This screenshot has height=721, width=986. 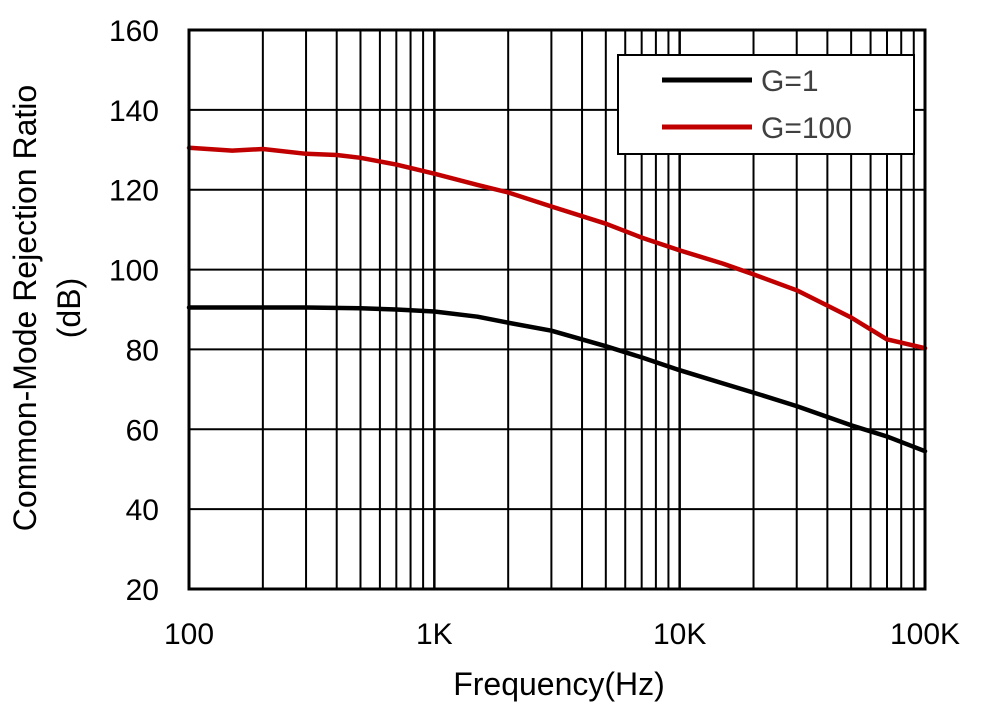 I want to click on legend-box, so click(x=766, y=104).